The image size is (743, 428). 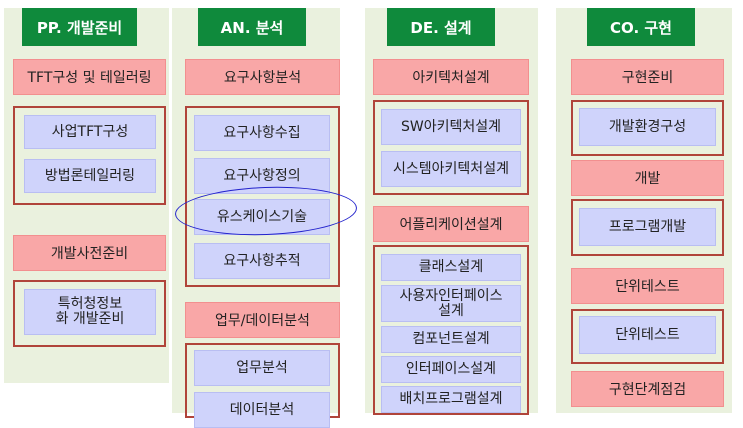 I want to click on header-de: DE. 설계, so click(x=441, y=27).